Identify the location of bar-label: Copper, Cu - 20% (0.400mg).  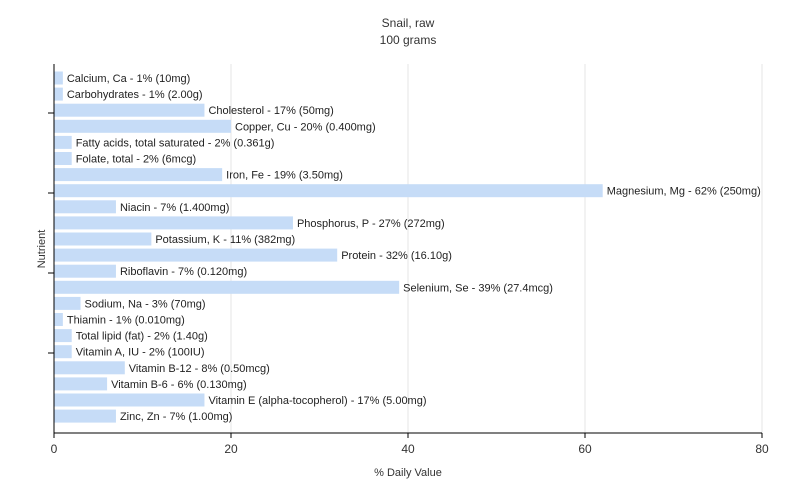
(305, 127).